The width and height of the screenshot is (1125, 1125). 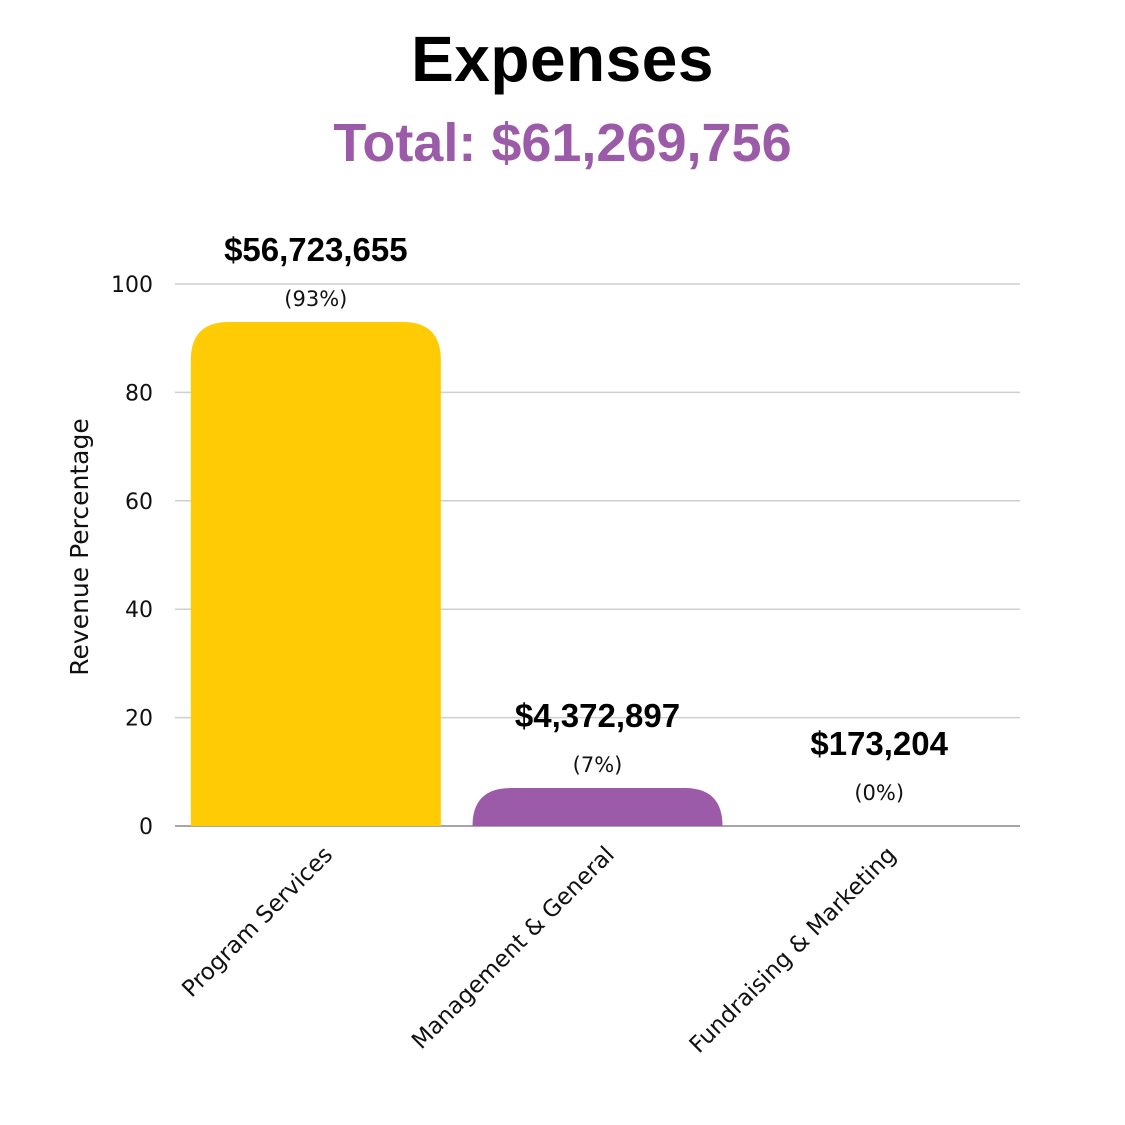 I want to click on percent-label: (93%), so click(x=315, y=299).